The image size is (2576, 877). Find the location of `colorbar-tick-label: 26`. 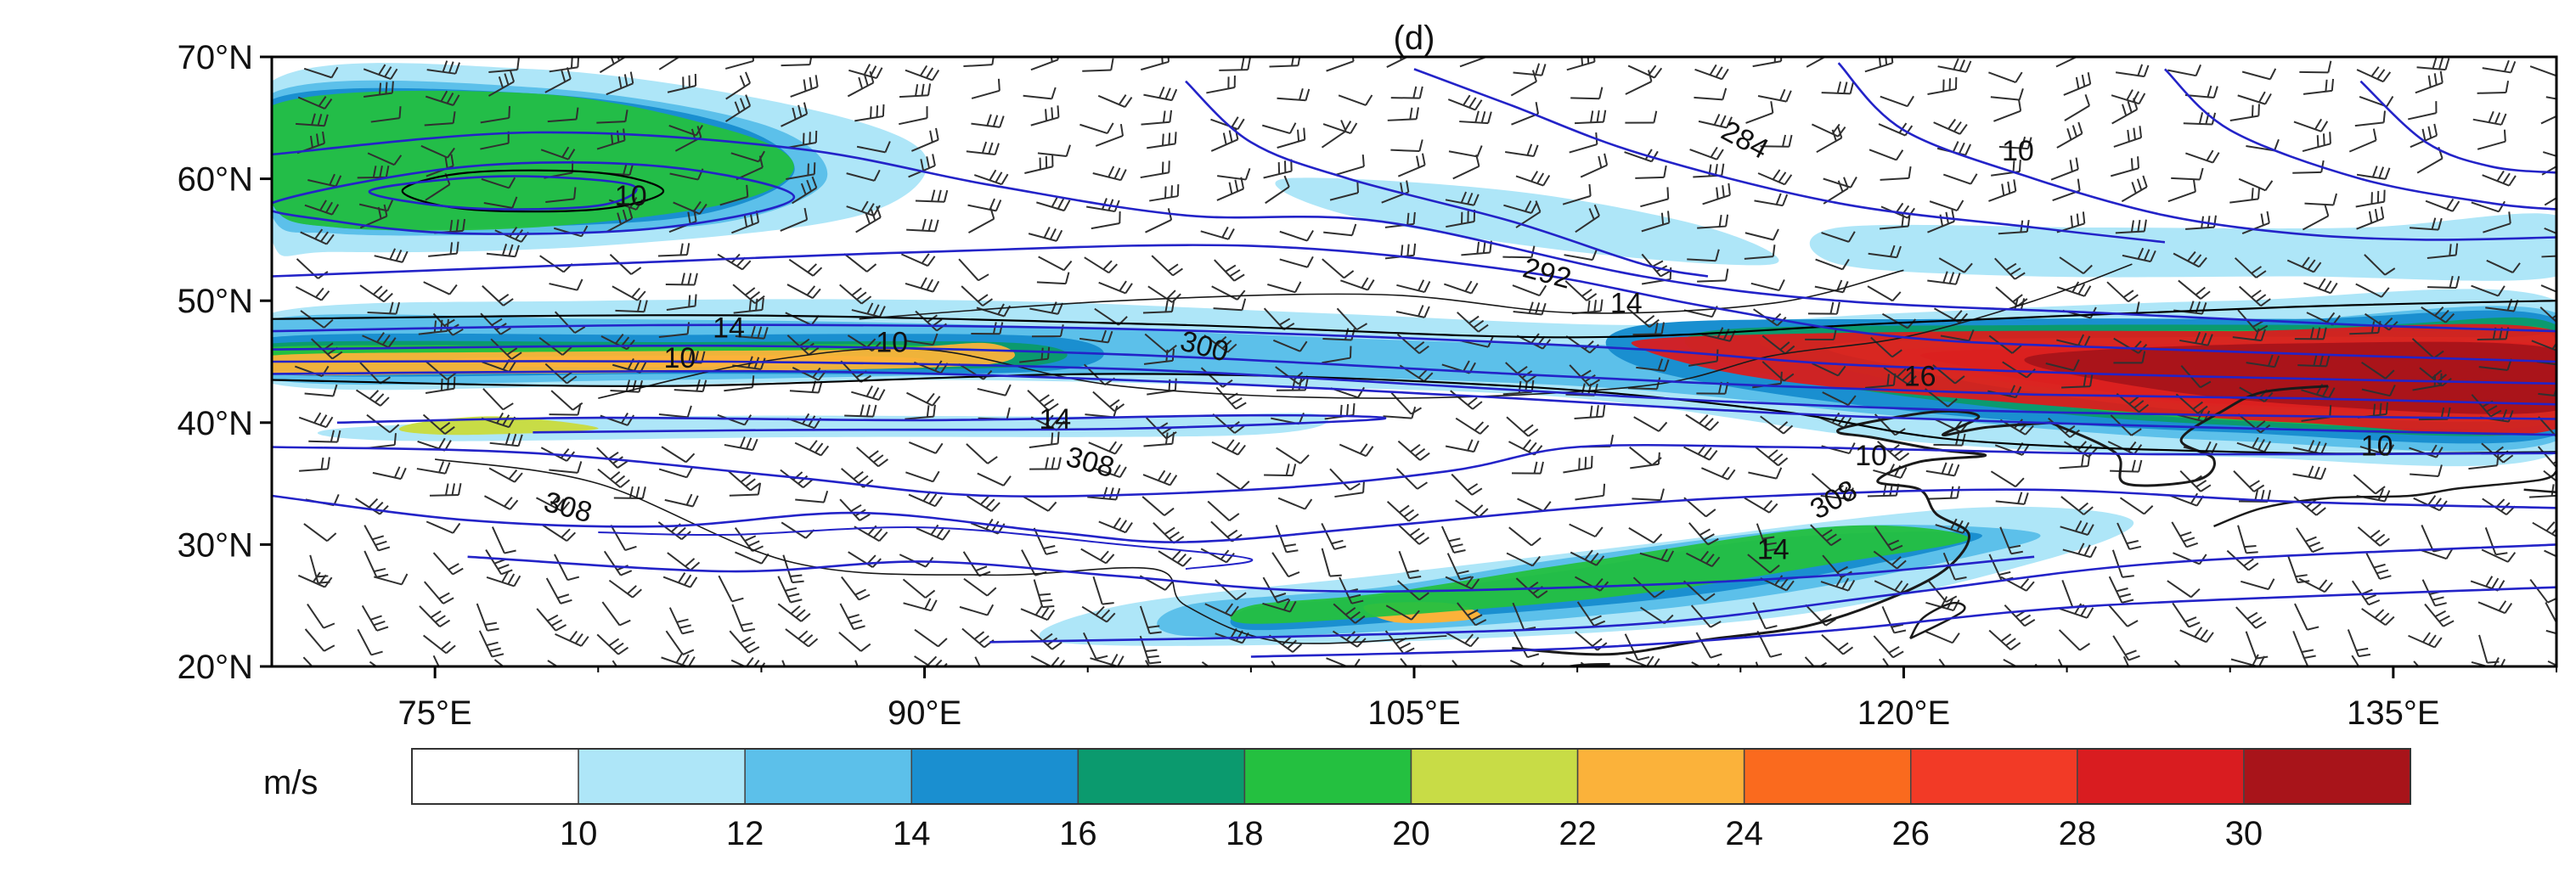

colorbar-tick-label: 26 is located at coordinates (1911, 834).